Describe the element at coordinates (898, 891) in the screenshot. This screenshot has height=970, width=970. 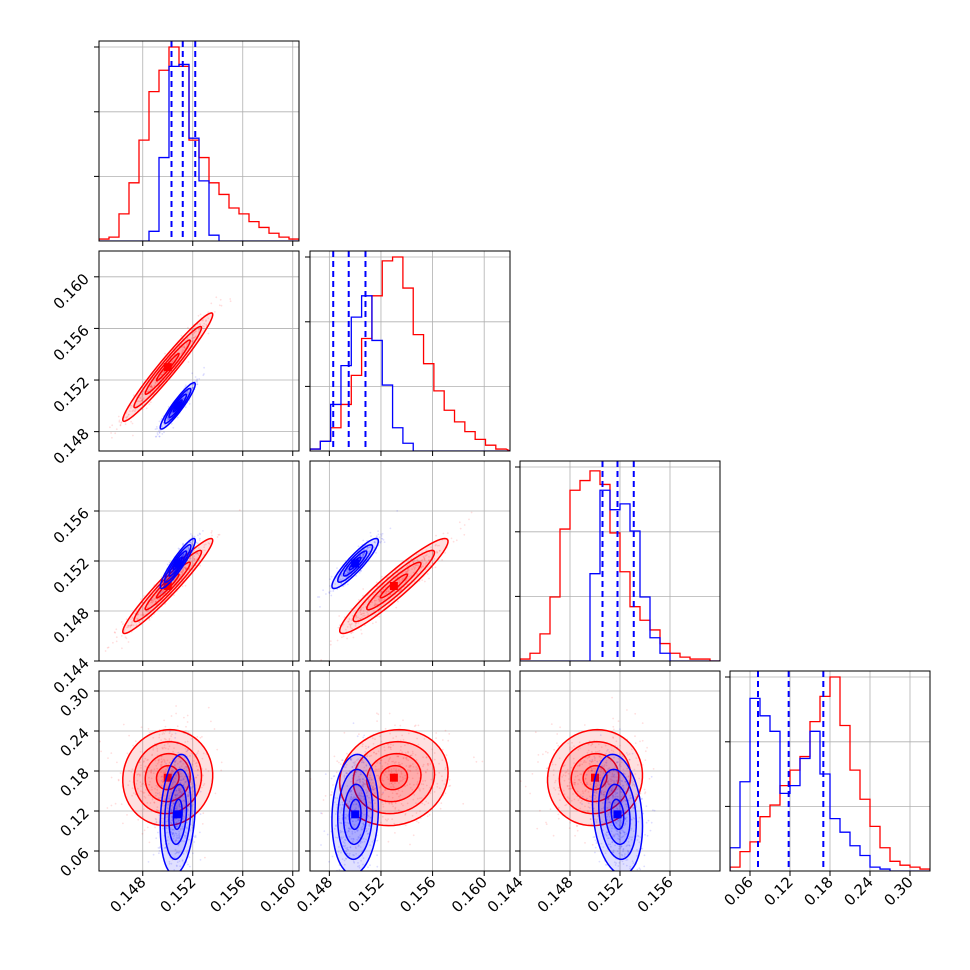
I see `x-tick-label: 0.30` at that location.